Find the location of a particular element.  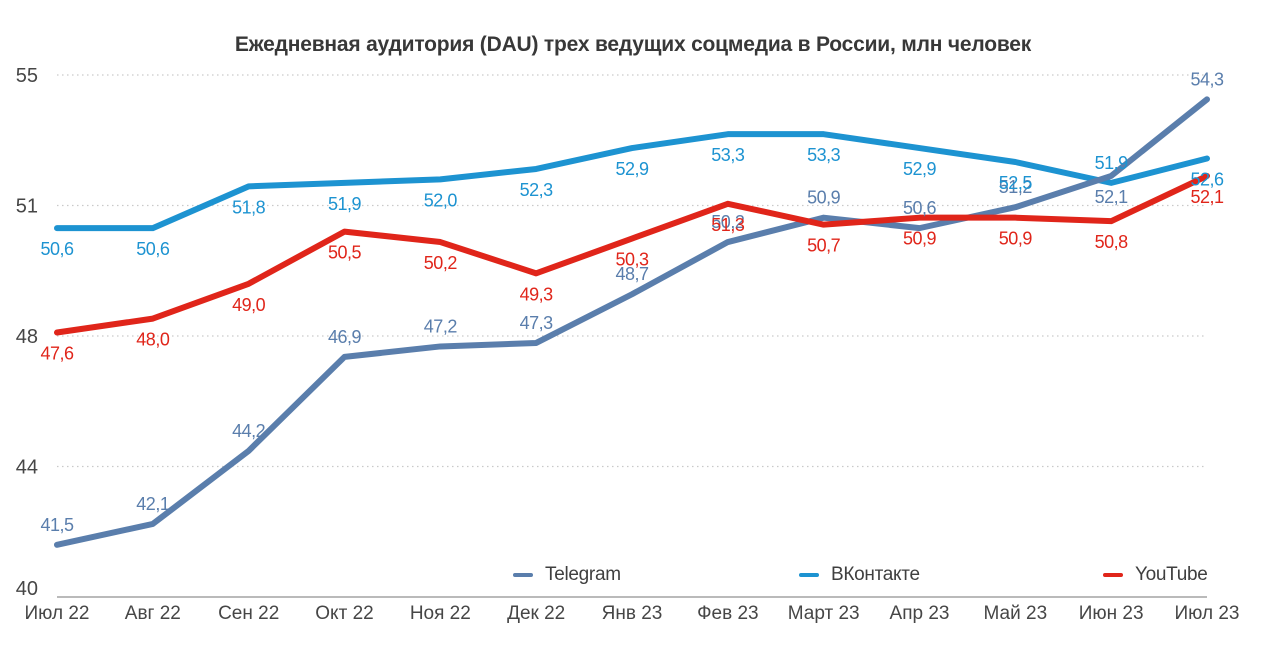

telegram-point-label: 47,3 is located at coordinates (537, 323).